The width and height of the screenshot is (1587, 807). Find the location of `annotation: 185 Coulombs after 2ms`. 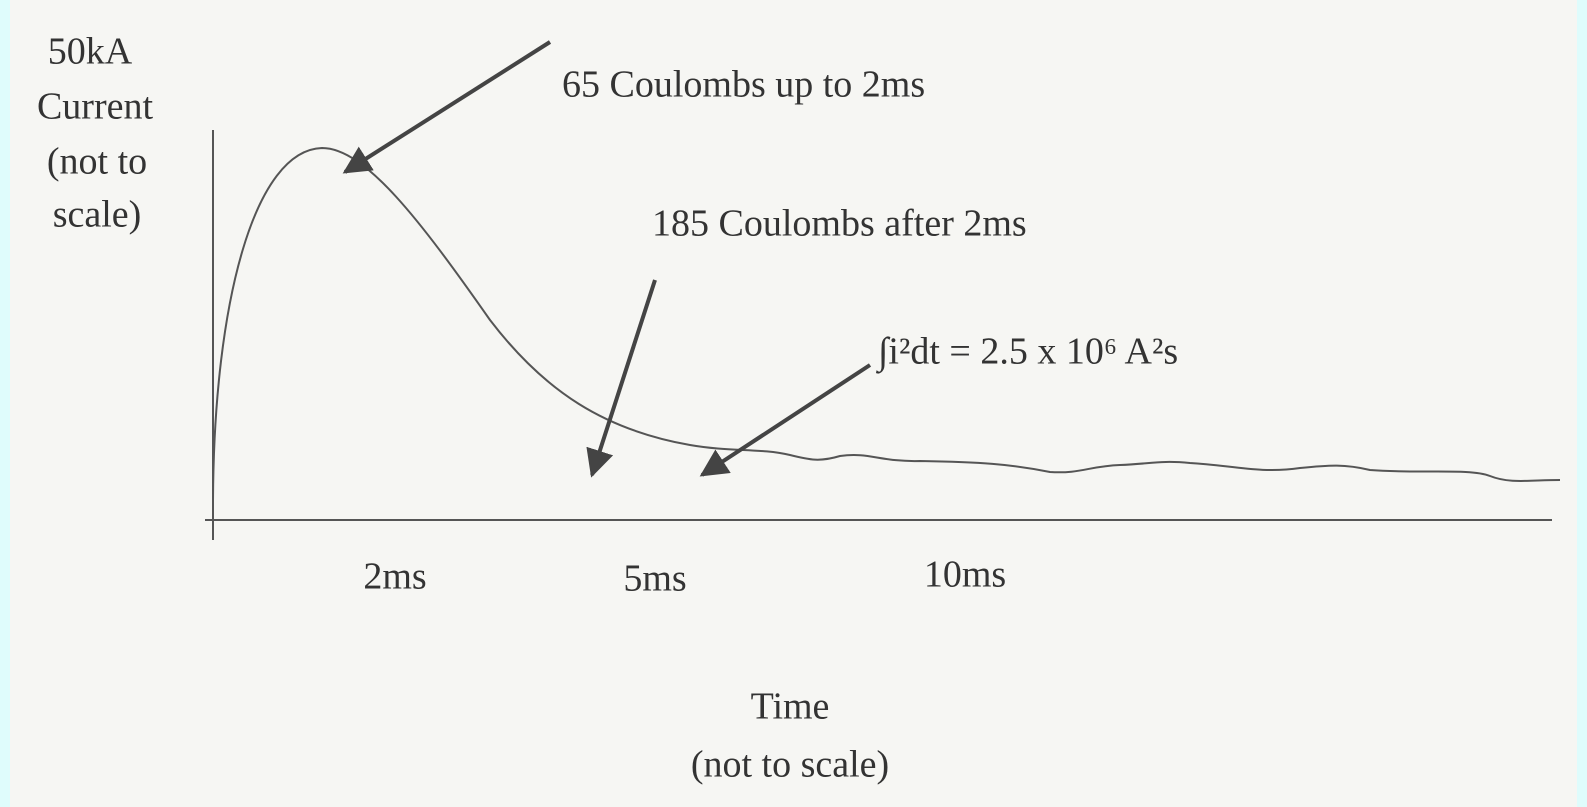

annotation: 185 Coulombs after 2ms is located at coordinates (839, 224).